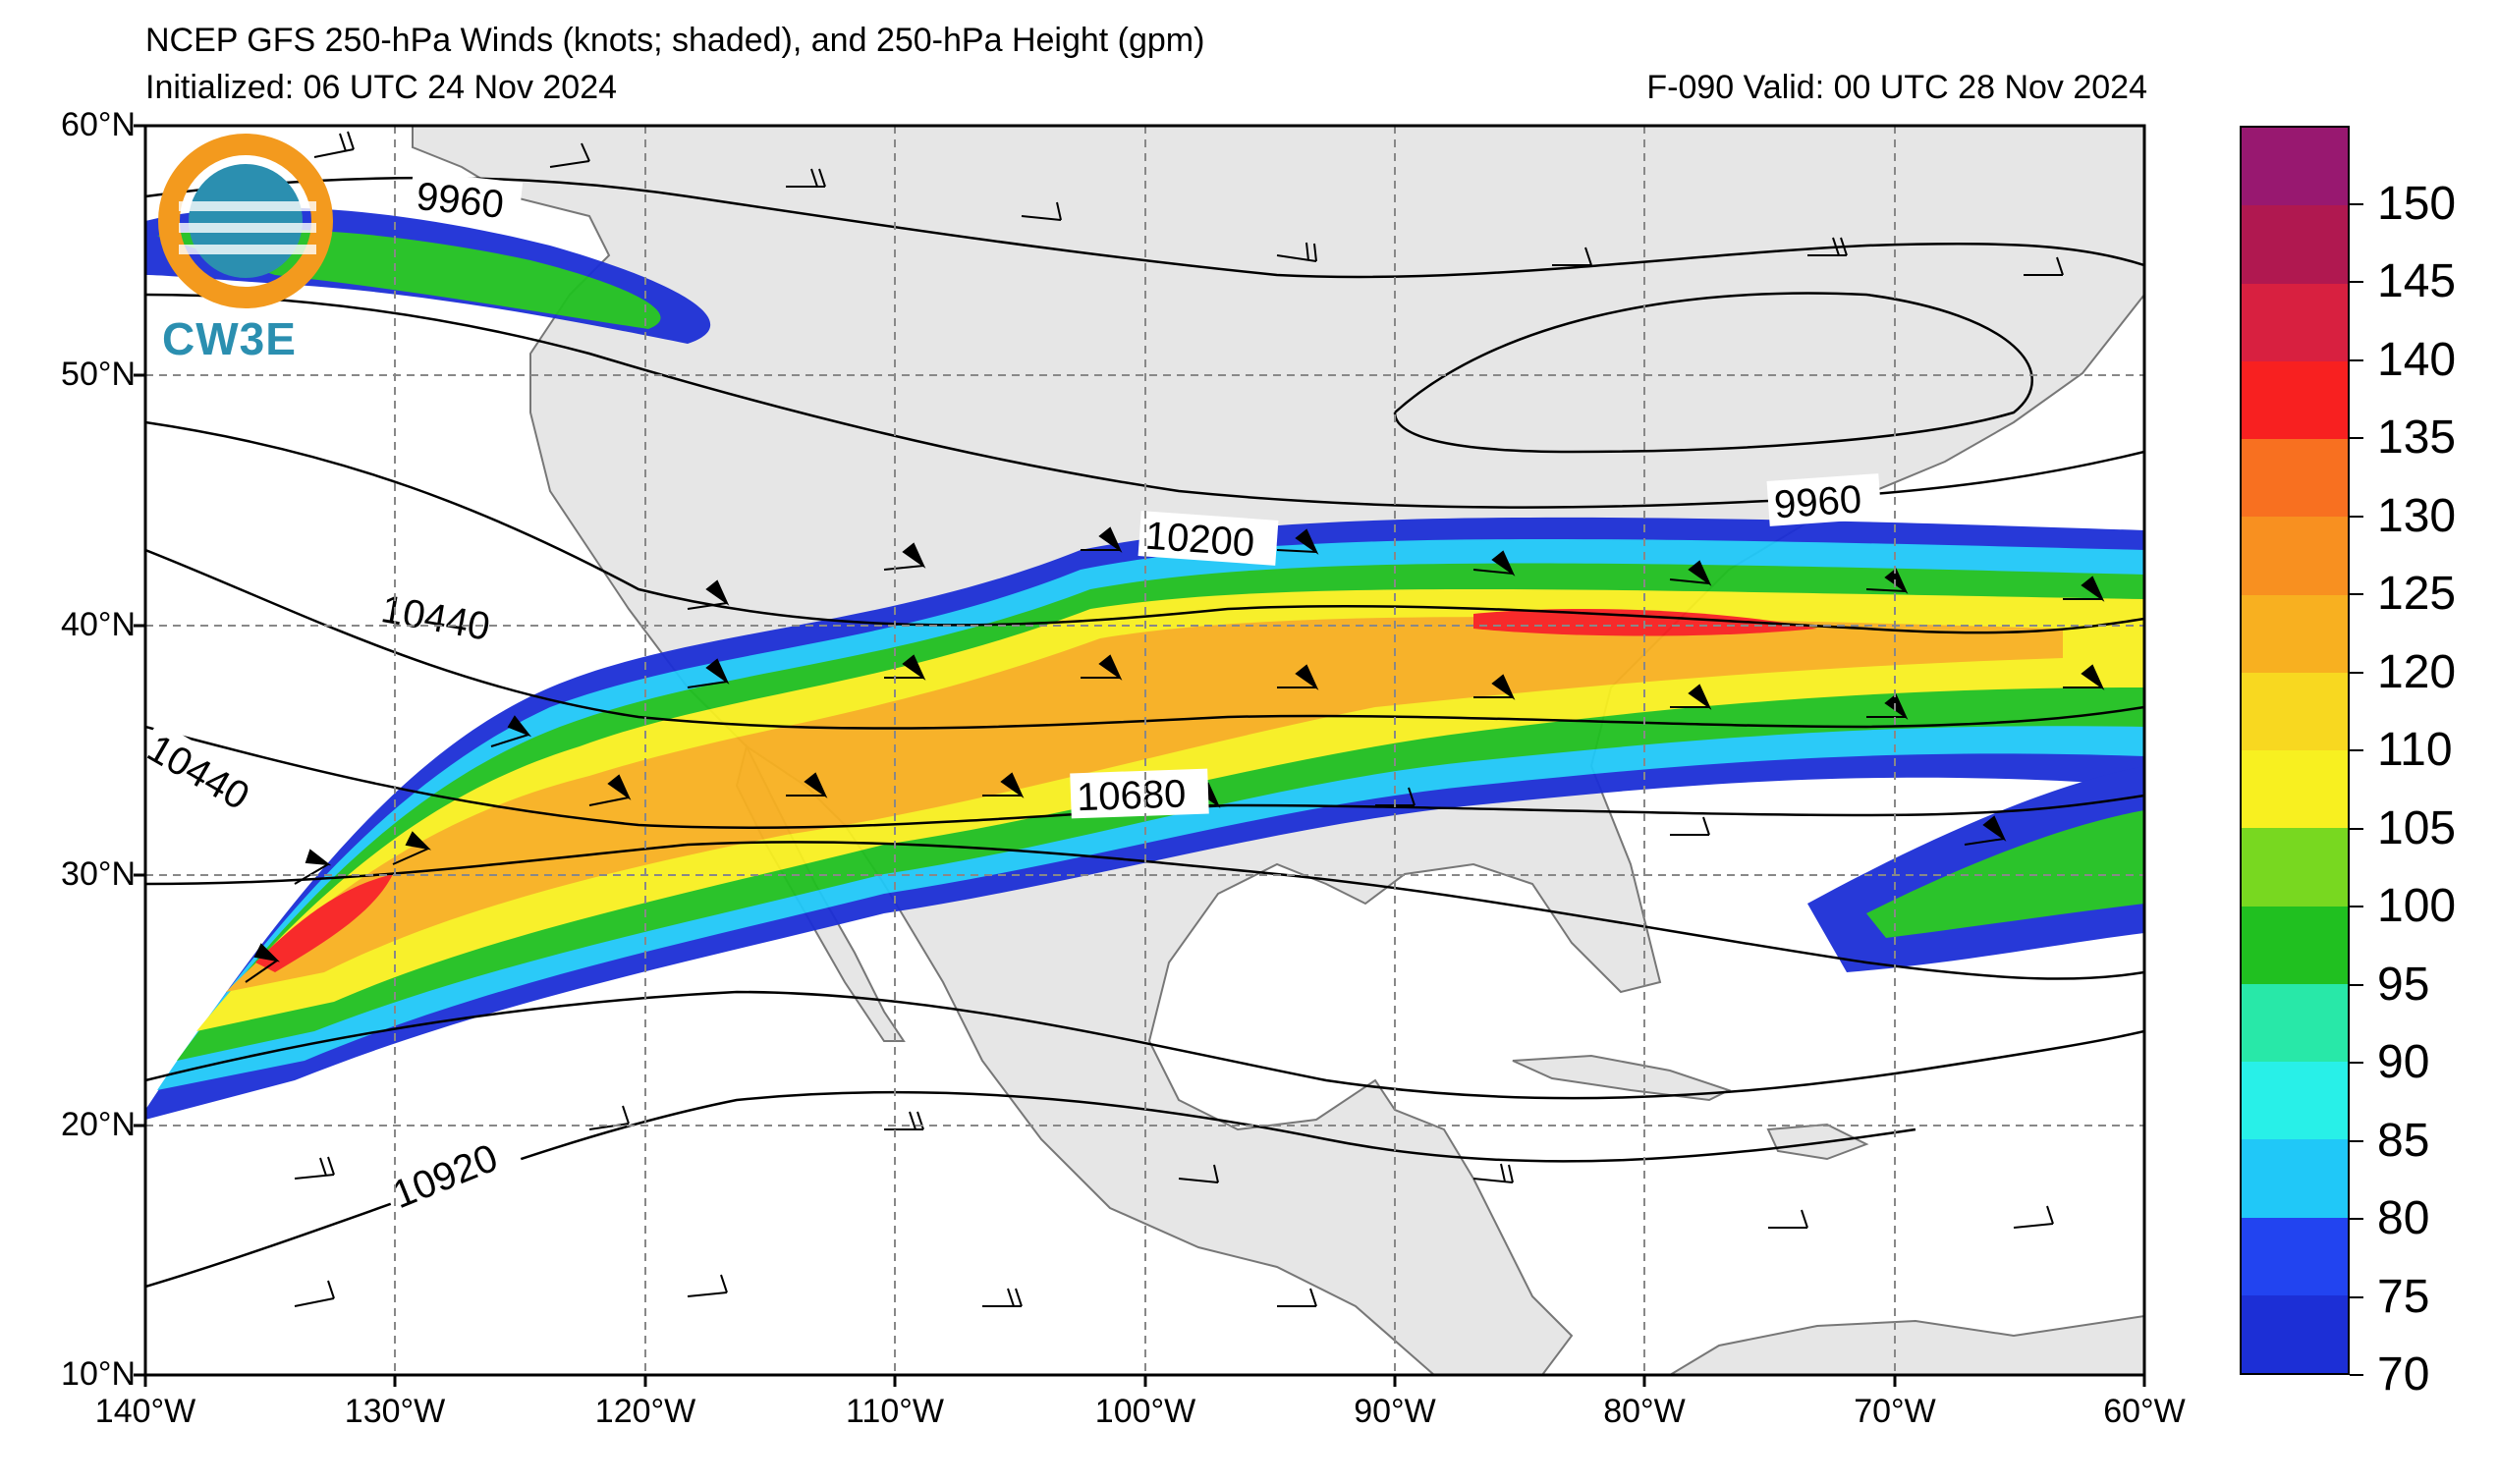  I want to click on colorbar-label: 80, so click(2403, 1218).